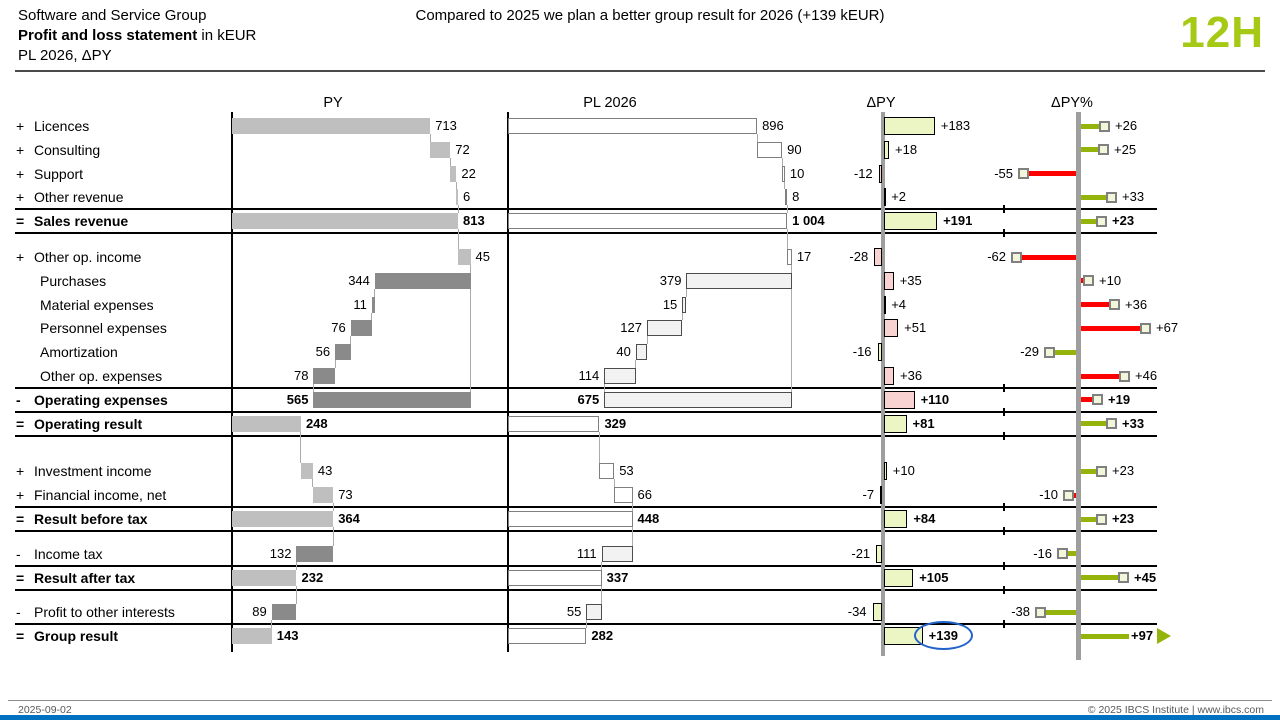 The image size is (1280, 720). I want to click on pl-value-label: 675, so click(588, 399).